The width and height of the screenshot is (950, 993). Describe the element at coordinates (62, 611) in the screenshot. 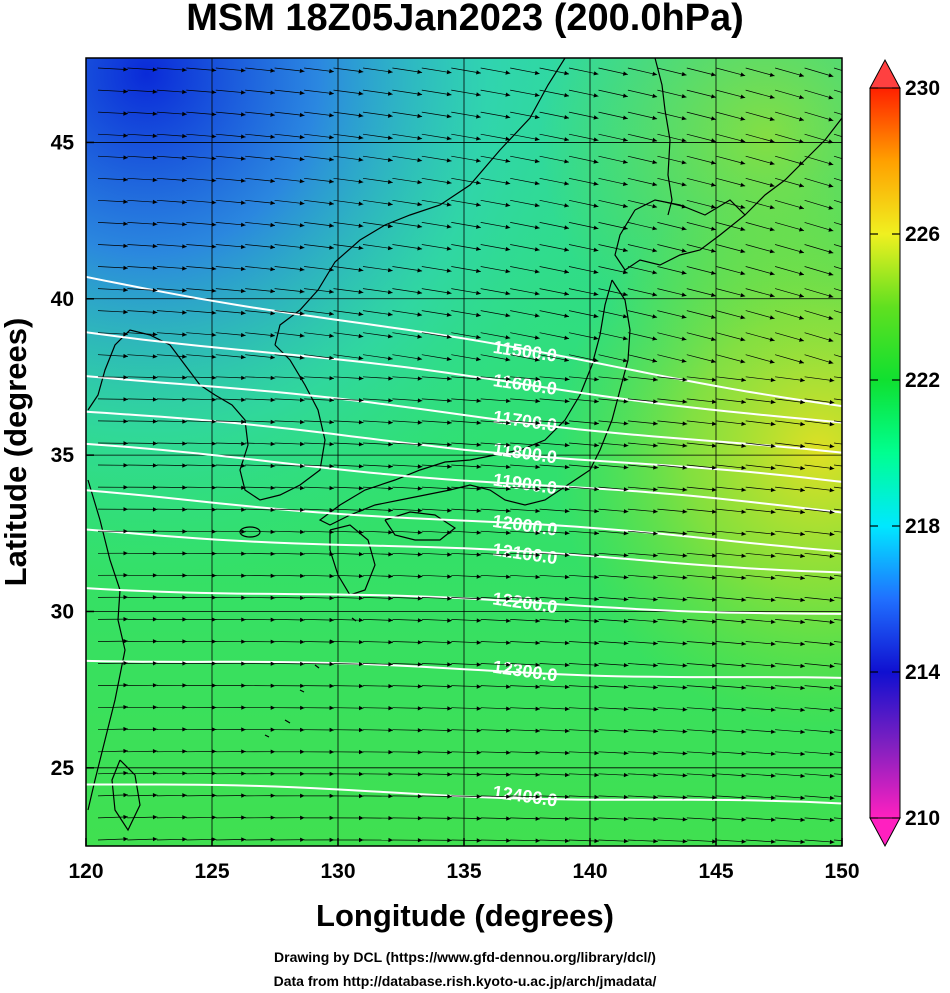

I see `y-tick-label: 30` at that location.